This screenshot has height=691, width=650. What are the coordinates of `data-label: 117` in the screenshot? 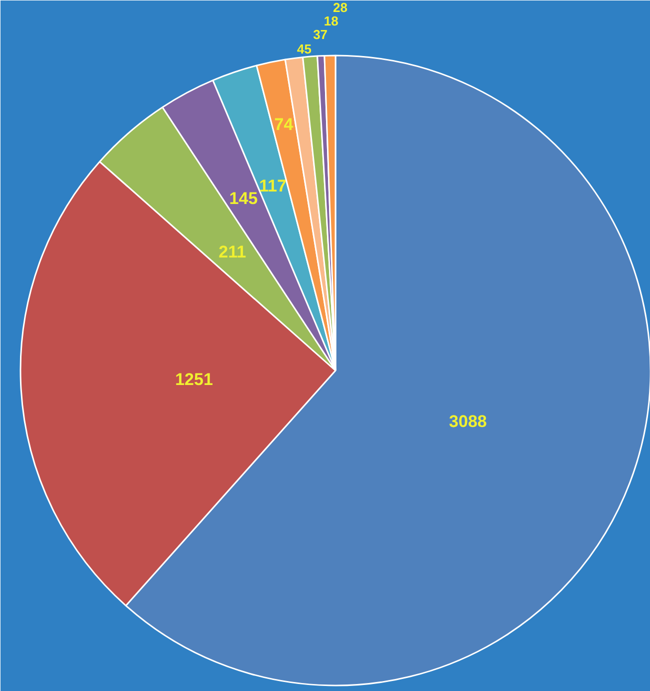 It's located at (273, 186).